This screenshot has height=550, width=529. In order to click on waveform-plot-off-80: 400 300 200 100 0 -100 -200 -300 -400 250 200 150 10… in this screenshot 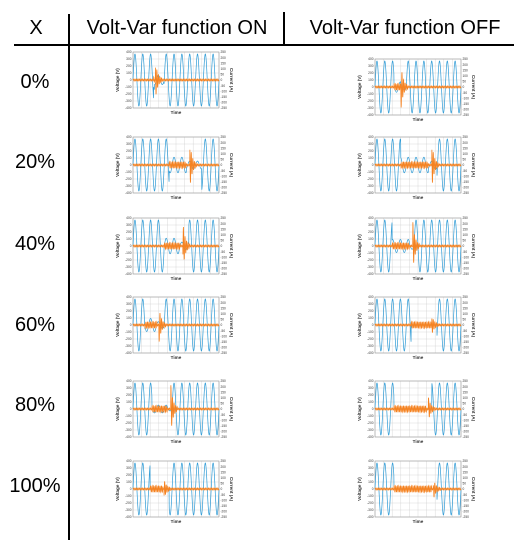, I will do `click(415, 411)`.